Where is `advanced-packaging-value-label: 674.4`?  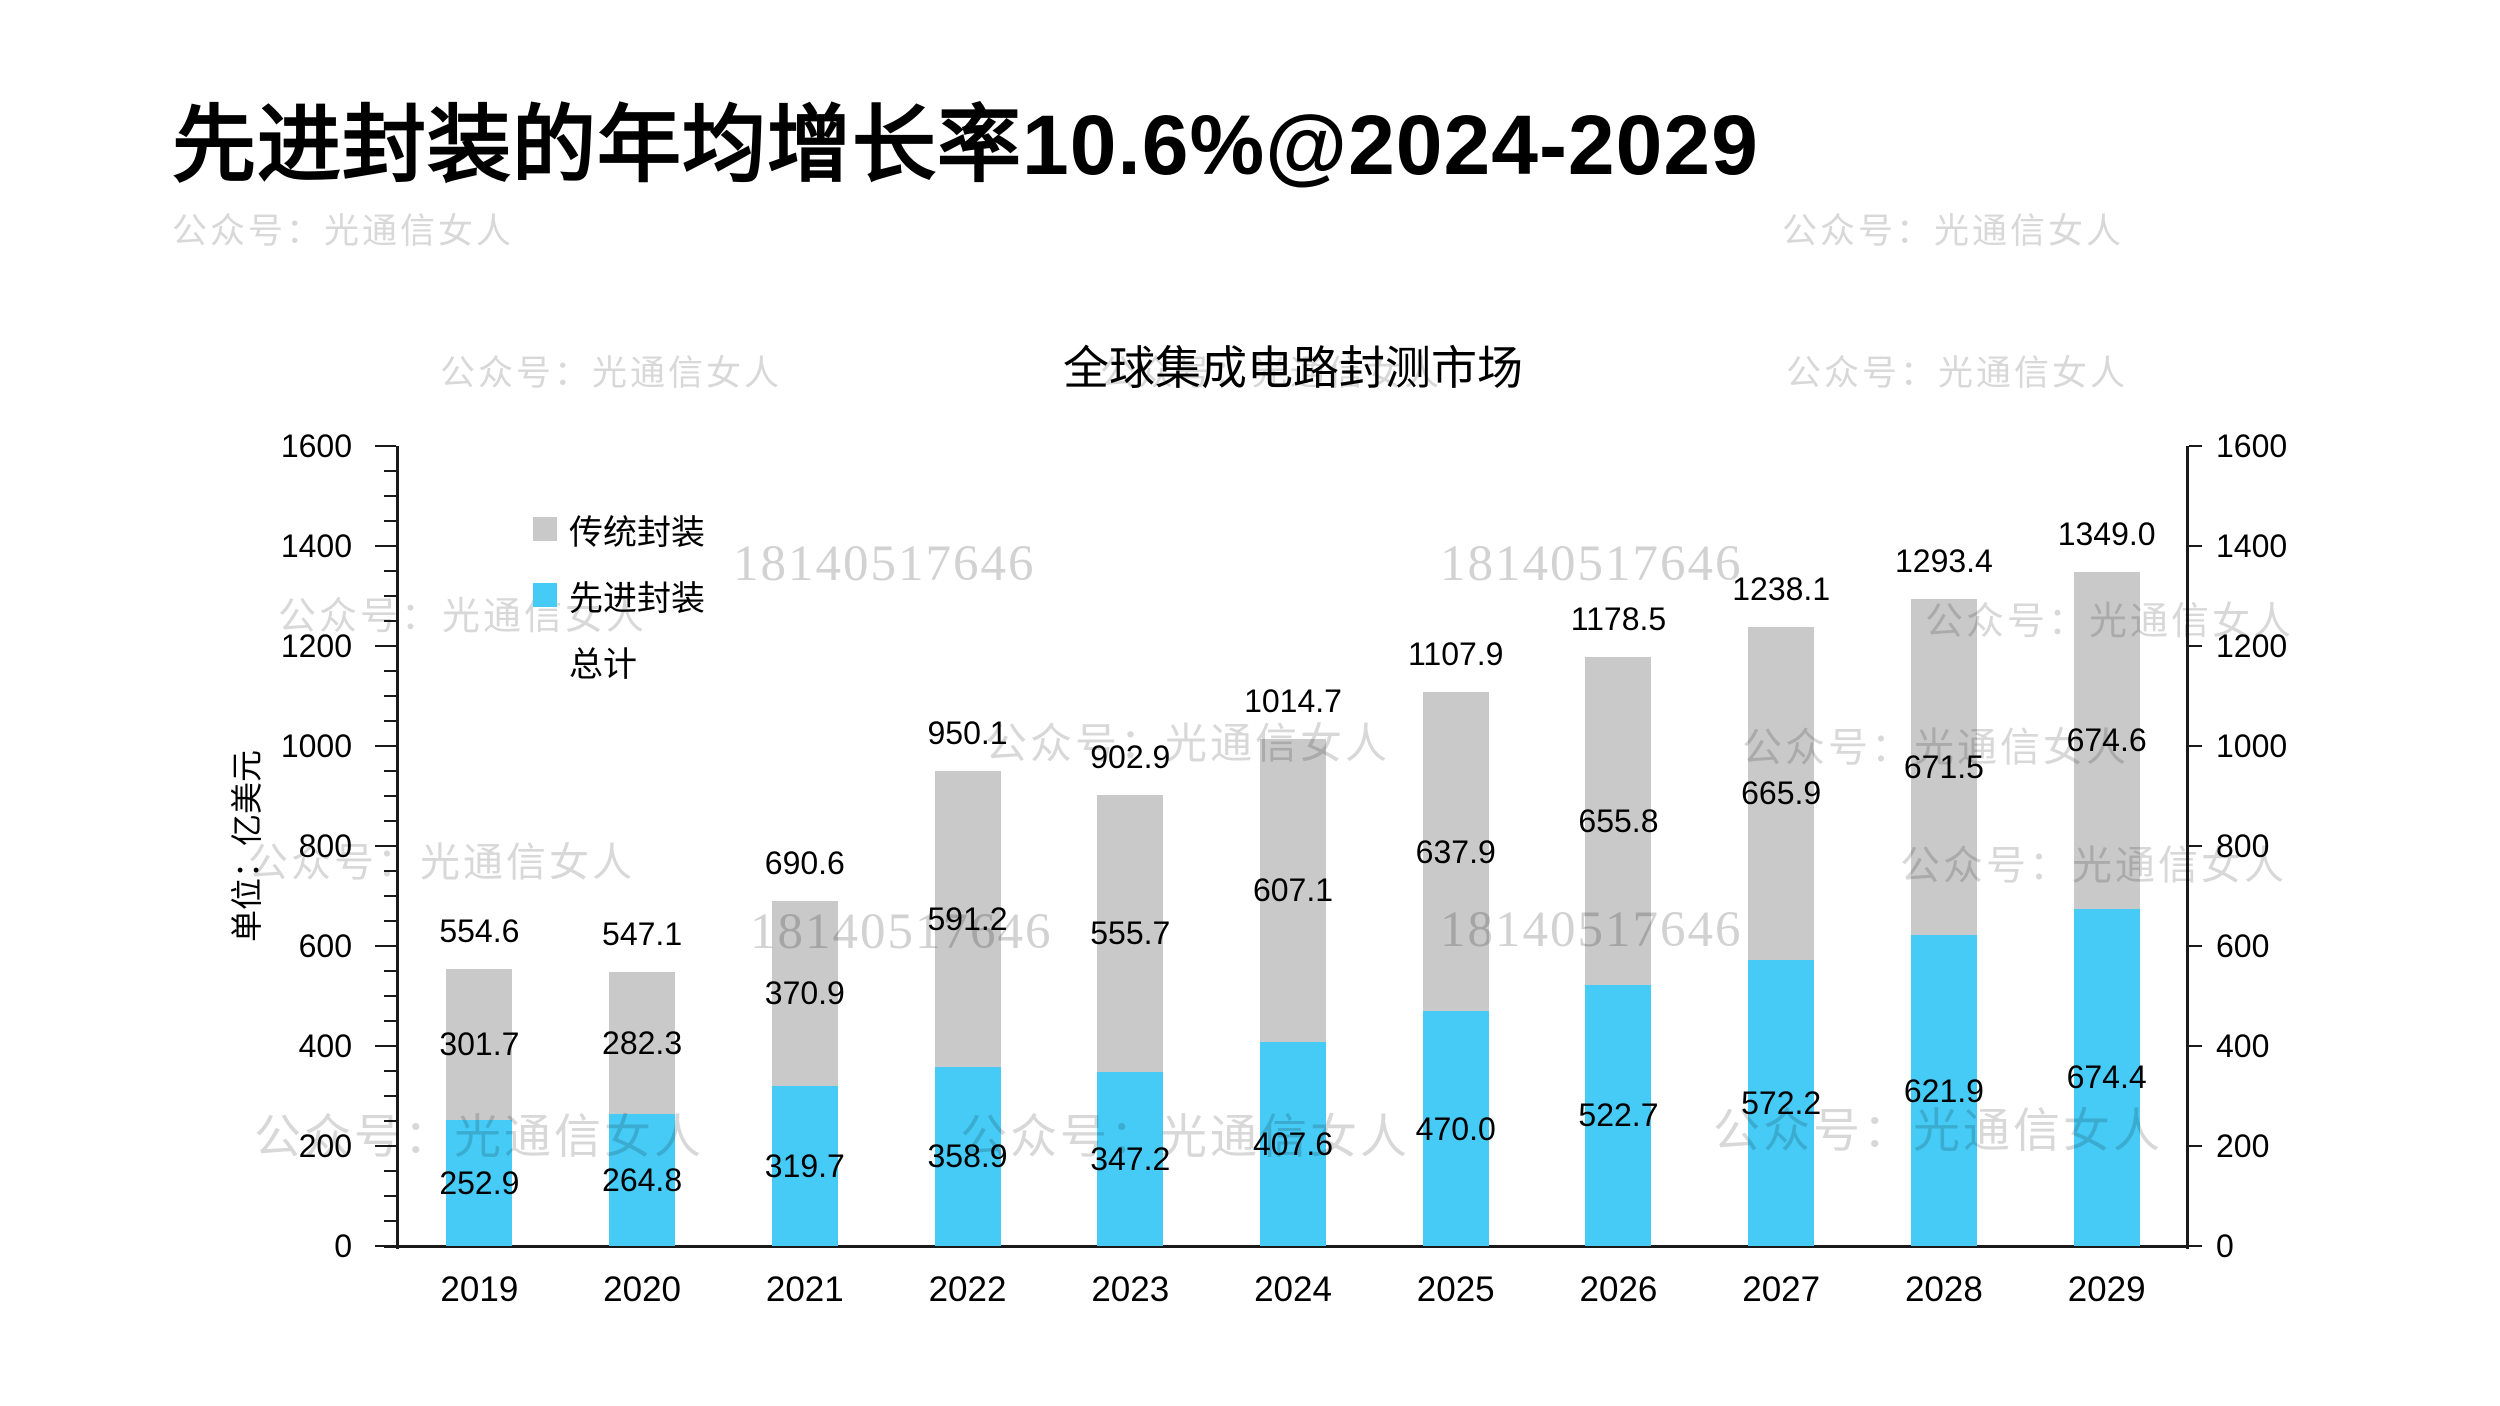
advanced-packaging-value-label: 674.4 is located at coordinates (2106, 1077).